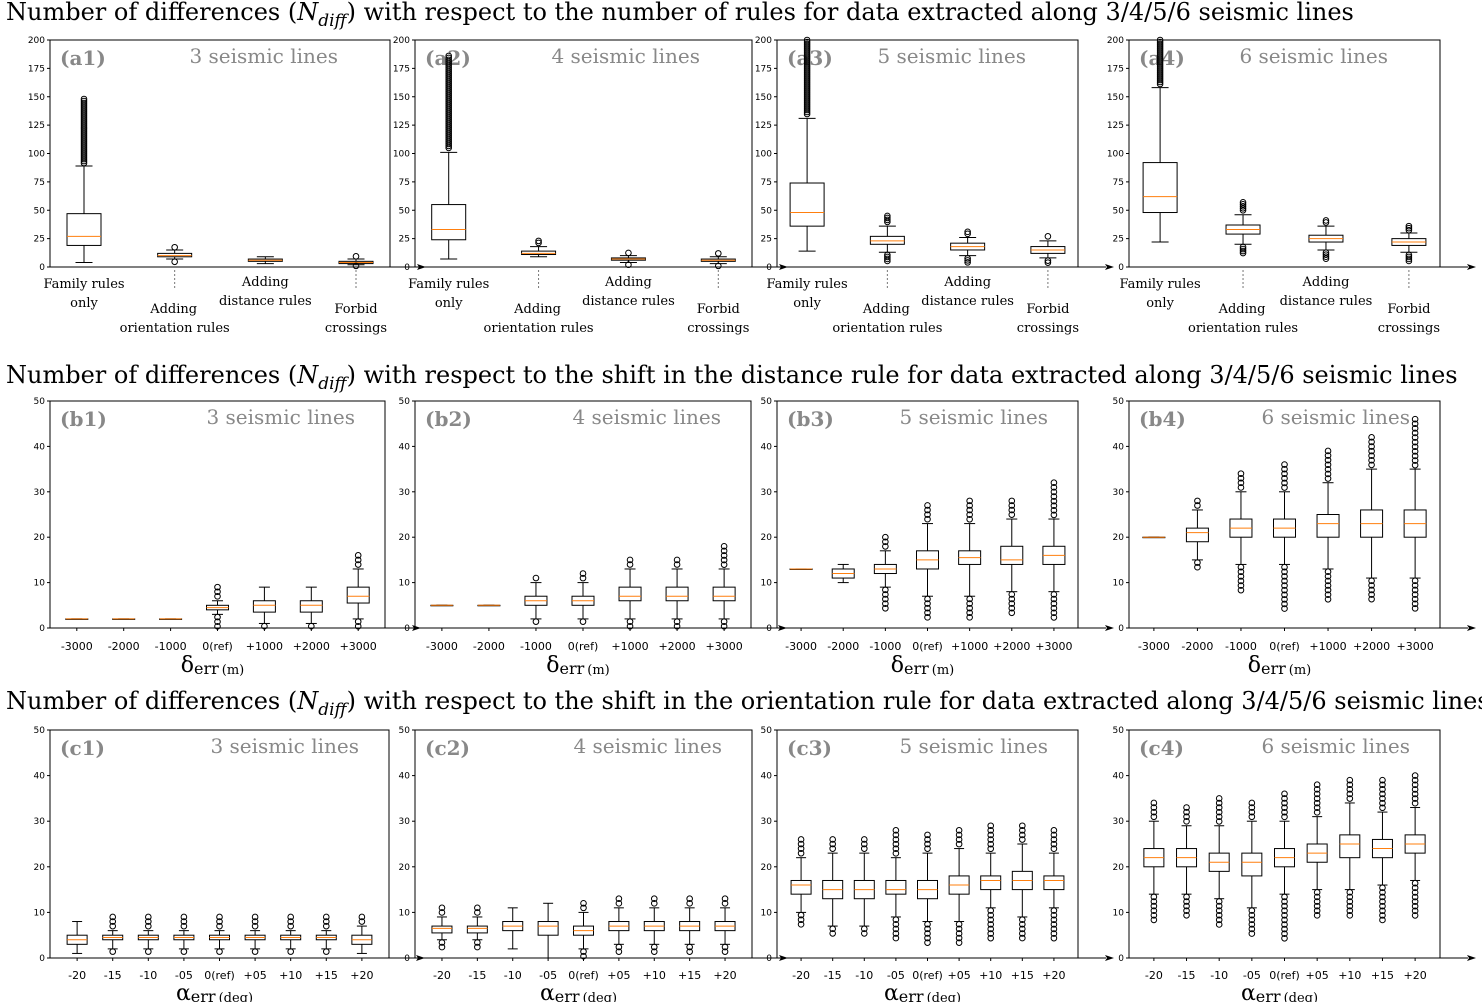 This screenshot has width=1482, height=1002. I want to click on row-c-title-sym: N, so click(308, 701).